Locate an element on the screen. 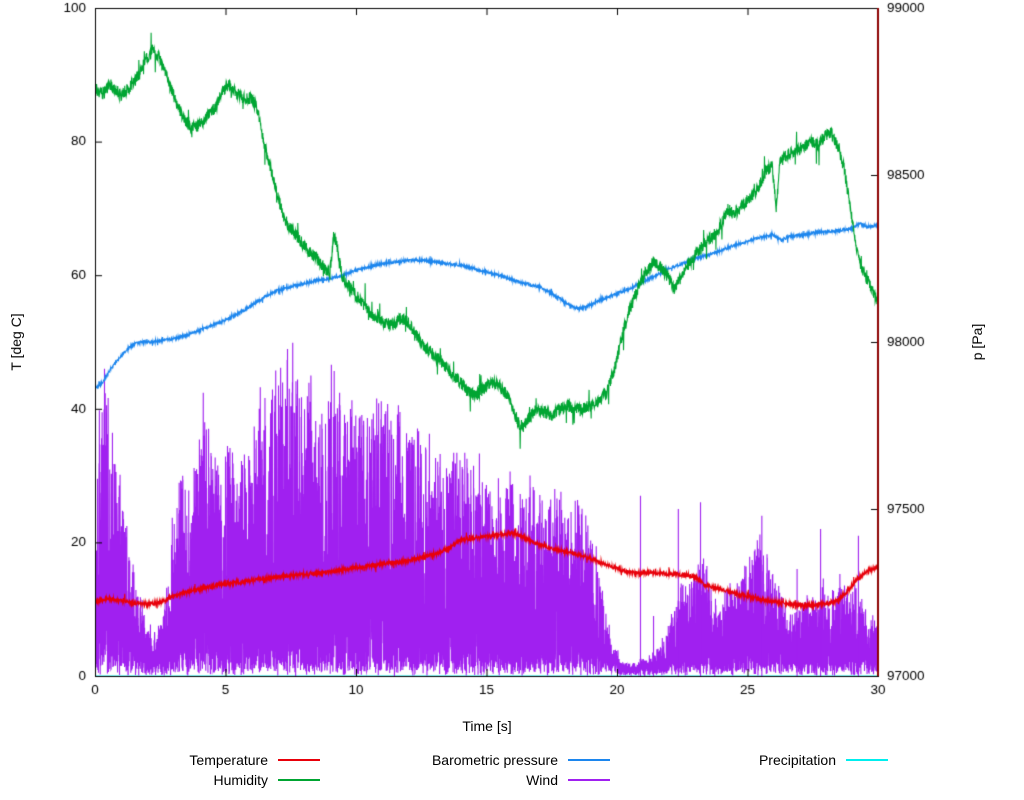 This screenshot has width=1024, height=800. y-axis-label-left: T [deg C] is located at coordinates (16, 342).